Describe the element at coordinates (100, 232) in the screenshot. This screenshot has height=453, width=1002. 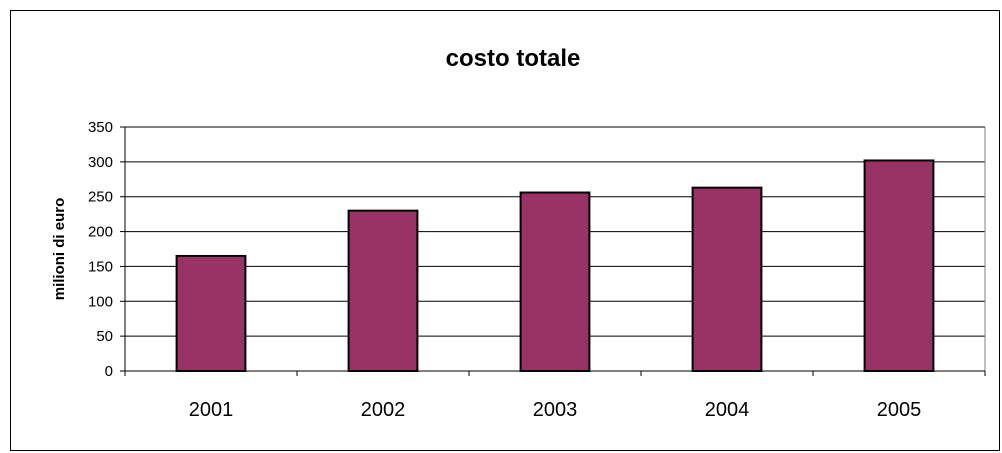
I see `y-tick-label: 200` at that location.